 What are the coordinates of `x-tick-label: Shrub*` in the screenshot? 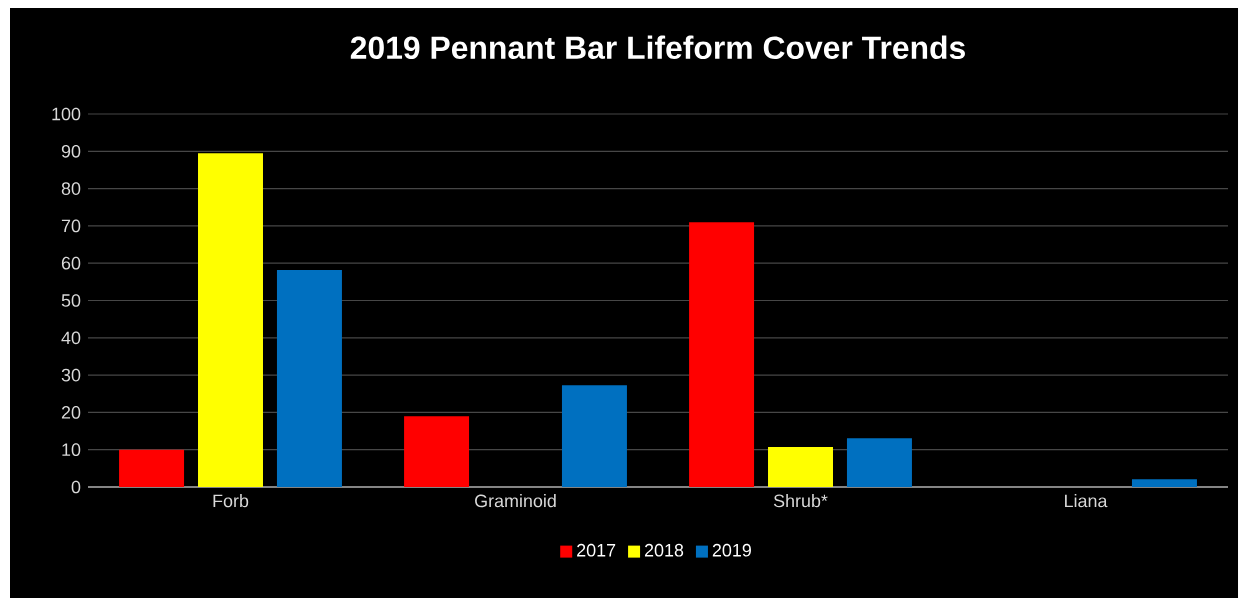 It's located at (800, 501).